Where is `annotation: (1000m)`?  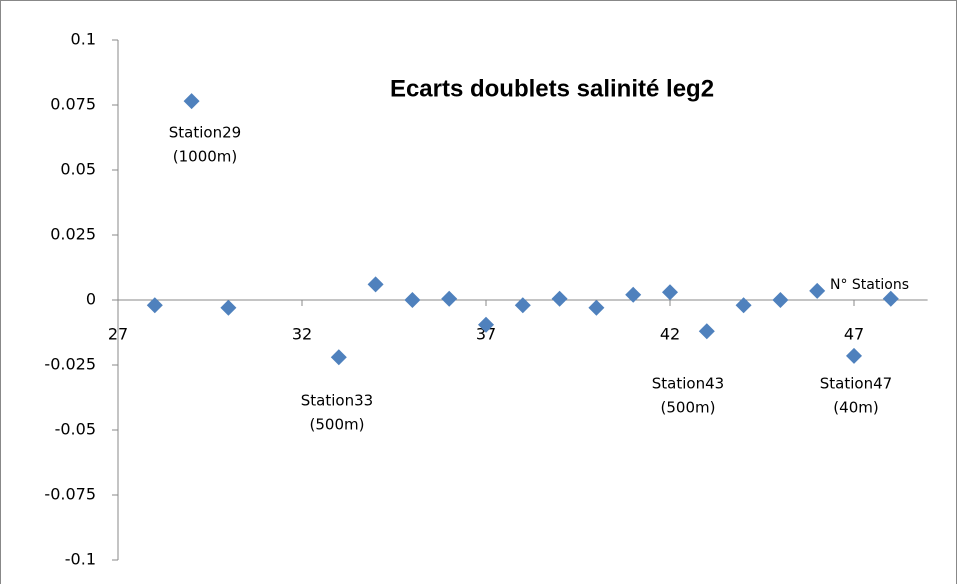 annotation: (1000m) is located at coordinates (205, 157).